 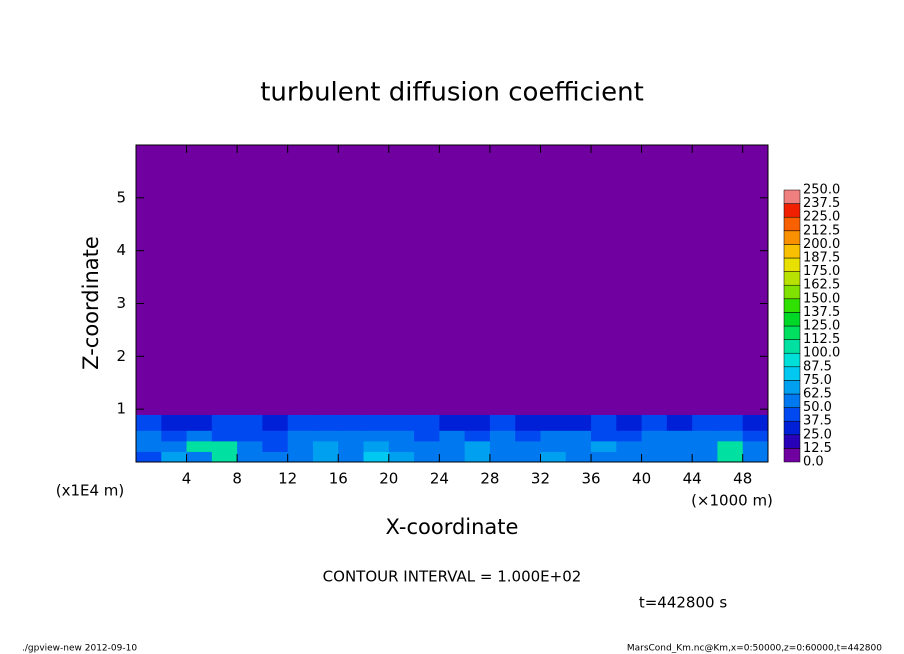 What do you see at coordinates (79, 649) in the screenshot?
I see `footer-left: ./gpview-new 2012-09-10` at bounding box center [79, 649].